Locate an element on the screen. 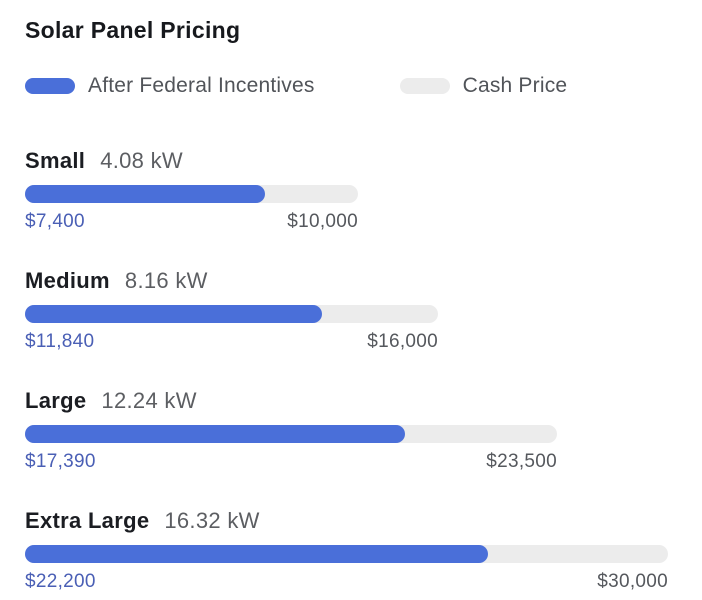 This screenshot has width=702, height=600. legend: After Federal Incentives Cash Price is located at coordinates (353, 86).